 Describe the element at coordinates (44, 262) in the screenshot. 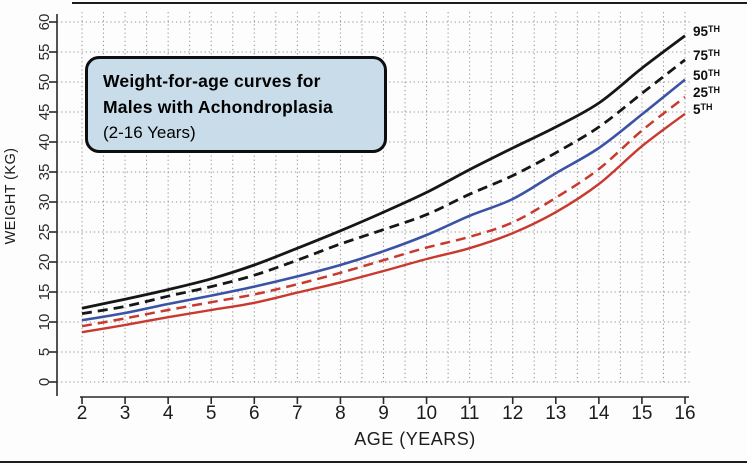

I see `y-tick-label: 20` at that location.